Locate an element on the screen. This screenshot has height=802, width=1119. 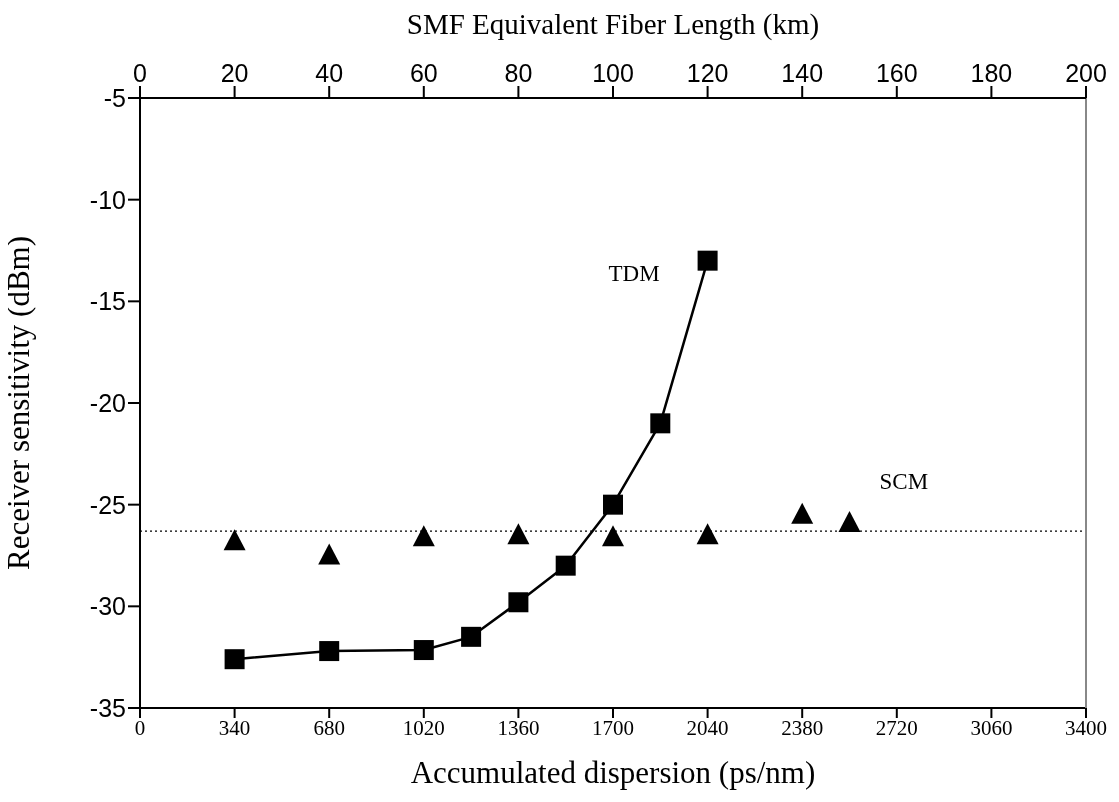
y-tick-label: -10 is located at coordinates (107, 199).